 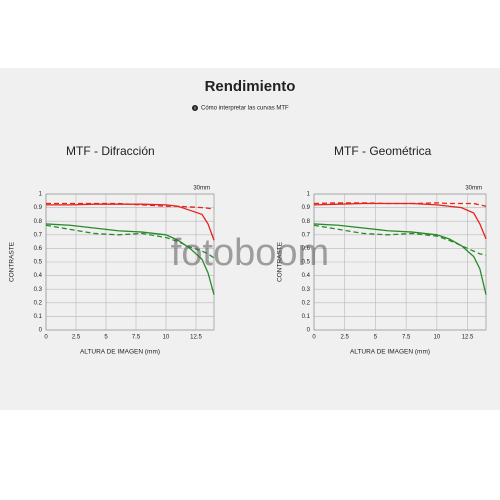 I want to click on info-icon, so click(x=195, y=108).